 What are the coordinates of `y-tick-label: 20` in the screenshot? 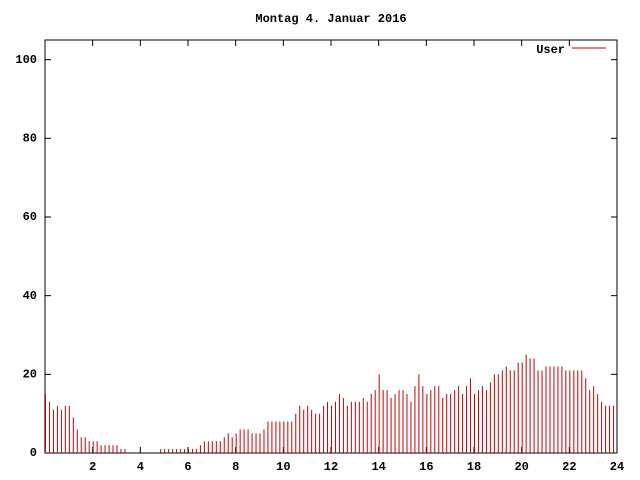 It's located at (30, 375).